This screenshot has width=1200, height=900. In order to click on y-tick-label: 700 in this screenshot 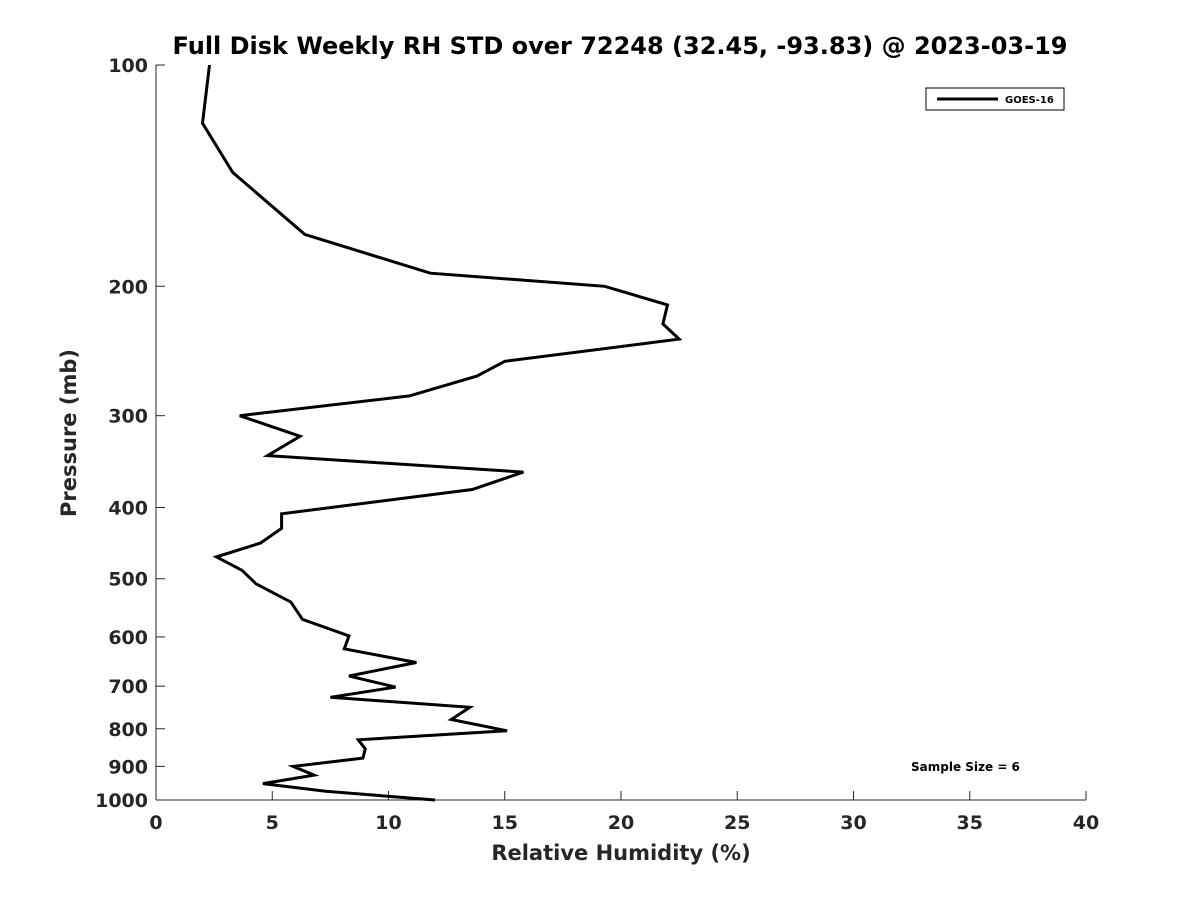, I will do `click(128, 687)`.